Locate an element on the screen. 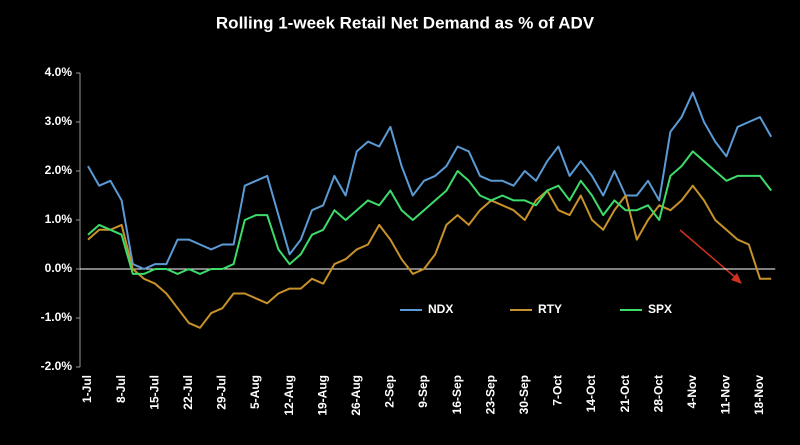 The image size is (800, 445). x-tick-label: 11-Nov is located at coordinates (726, 395).